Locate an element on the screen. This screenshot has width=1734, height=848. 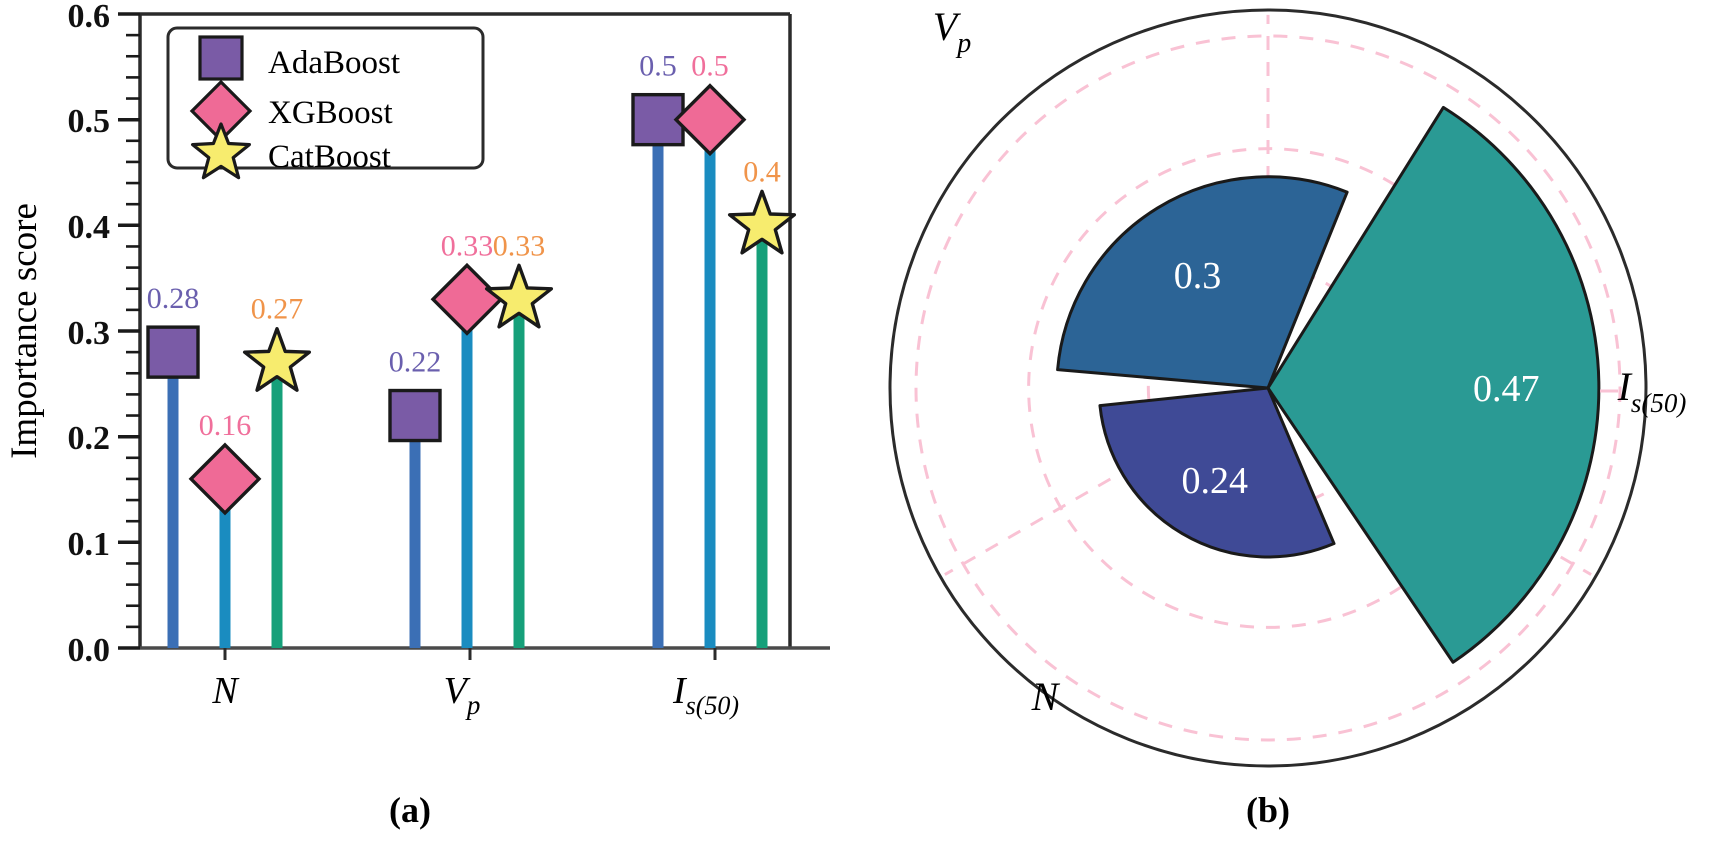
polar-axis-label-vp: Vp is located at coordinates (952, 31).